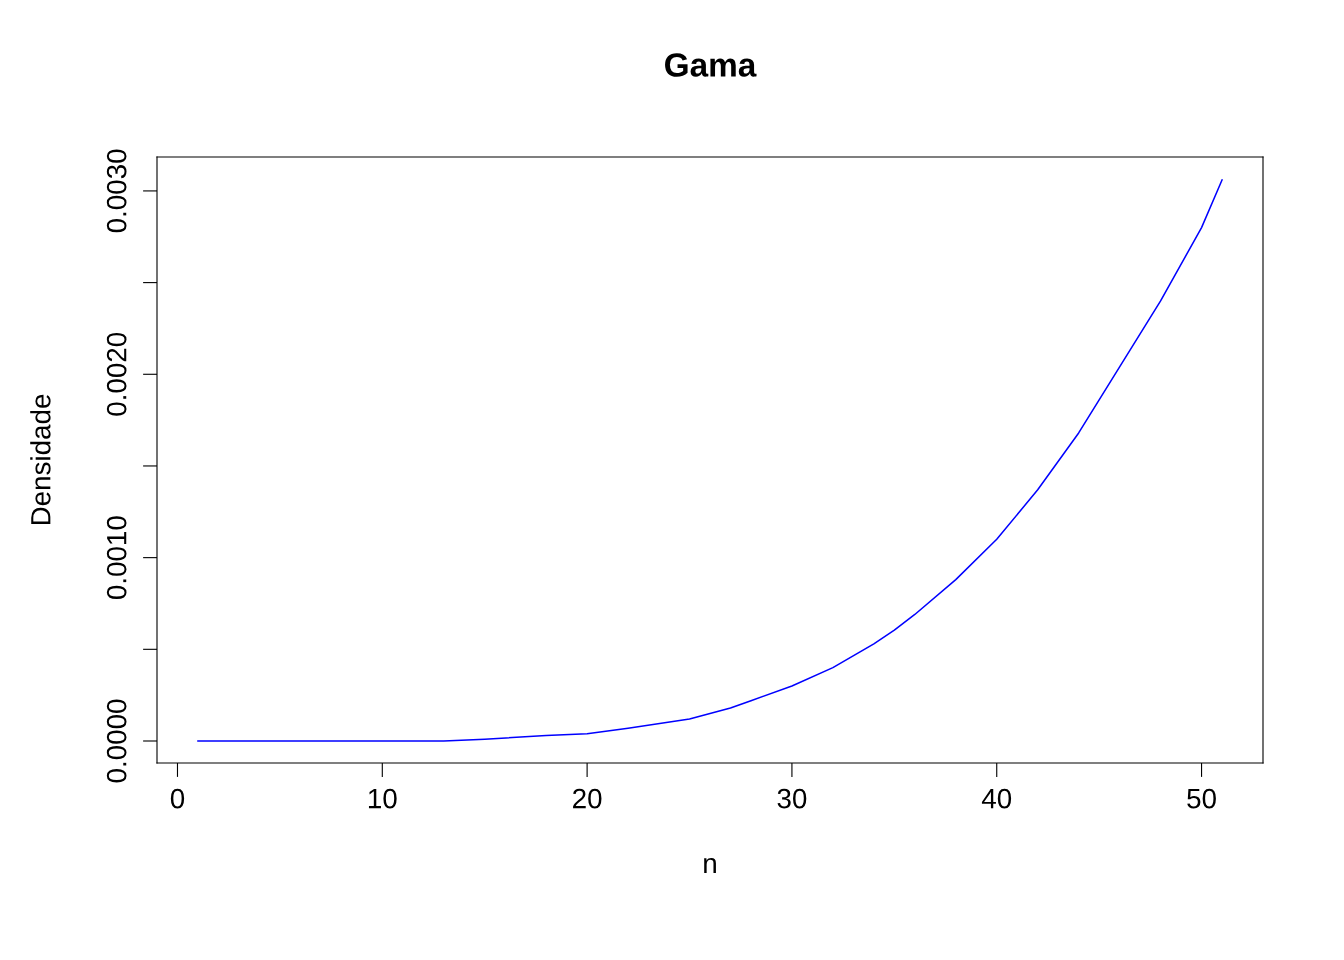 The image size is (1344, 960). Describe the element at coordinates (116, 558) in the screenshot. I see `y-tick-label: 0.0010` at that location.